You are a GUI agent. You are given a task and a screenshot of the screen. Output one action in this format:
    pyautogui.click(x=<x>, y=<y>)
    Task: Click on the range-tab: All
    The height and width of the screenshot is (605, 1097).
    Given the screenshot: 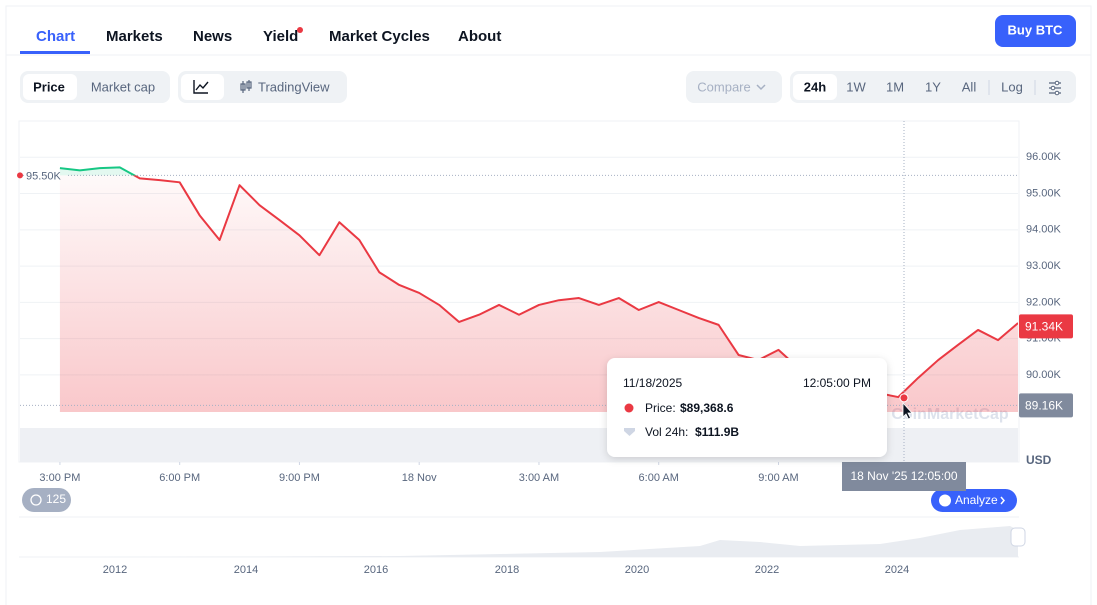 What is the action you would take?
    pyautogui.click(x=969, y=86)
    